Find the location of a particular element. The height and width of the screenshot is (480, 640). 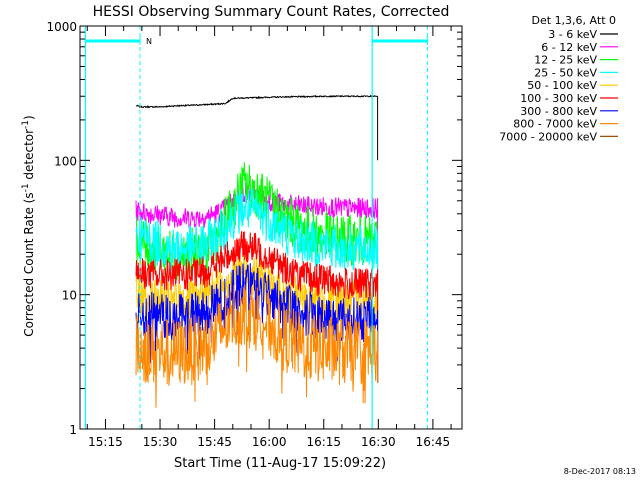

x-axis-label: Start Time (11-Aug-17 15:09:22) is located at coordinates (280, 463).